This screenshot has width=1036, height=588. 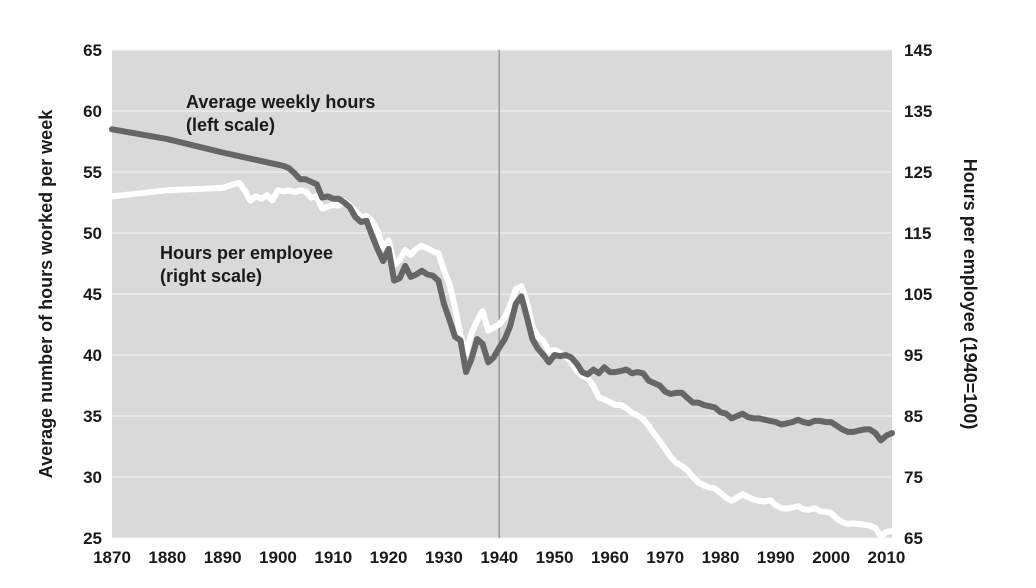 What do you see at coordinates (223, 557) in the screenshot?
I see `x-tick-label: 1890` at bounding box center [223, 557].